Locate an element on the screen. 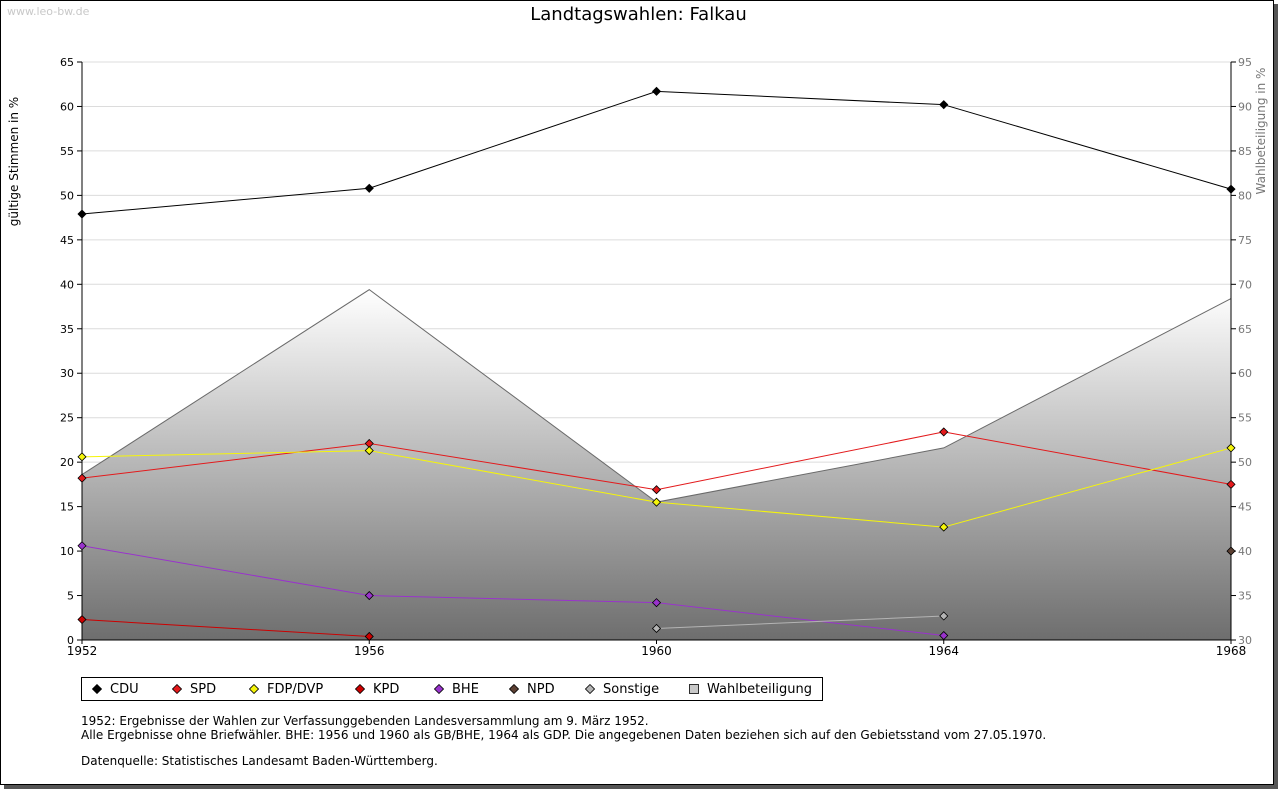  y2-tick-label: 30 is located at coordinates (1245, 640).